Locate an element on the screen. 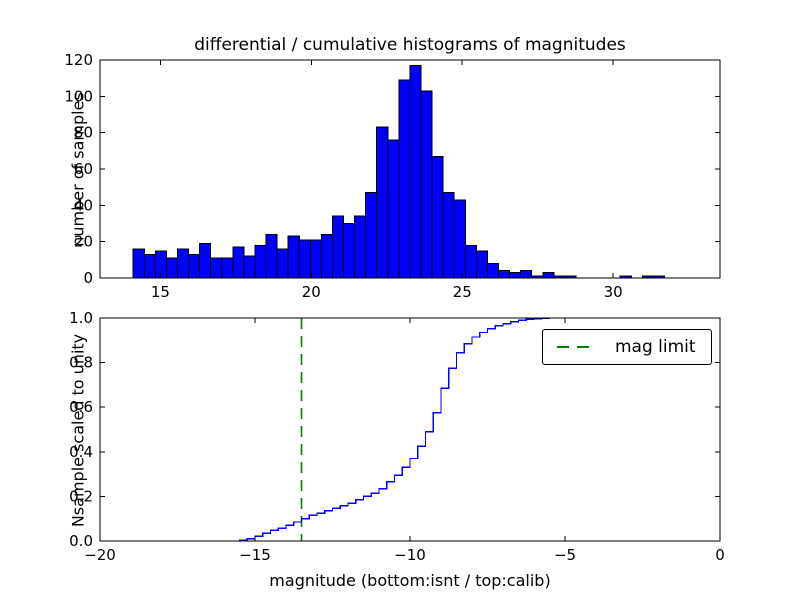  top-y-axis-label: number of samples is located at coordinates (78, 169).